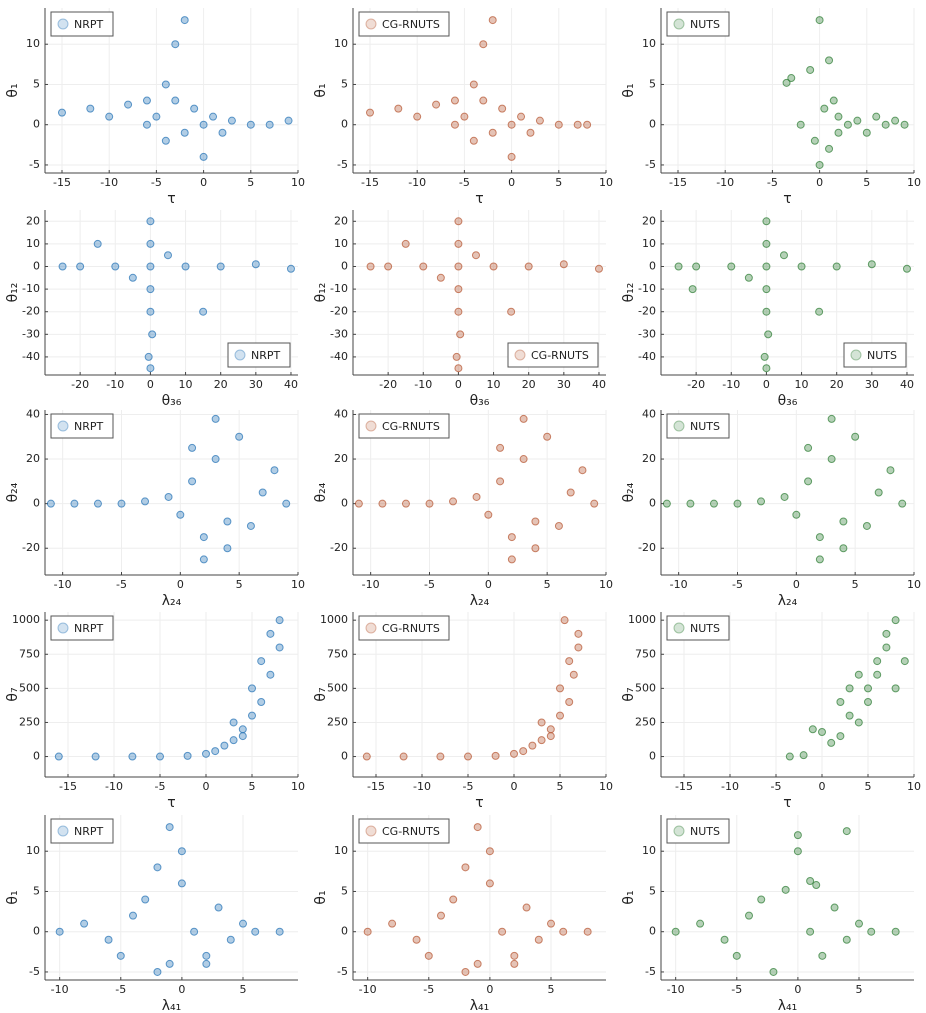 This screenshot has height=1013, width=926. Describe the element at coordinates (650, 164) in the screenshot. I see `y-tick-label: -5` at that location.